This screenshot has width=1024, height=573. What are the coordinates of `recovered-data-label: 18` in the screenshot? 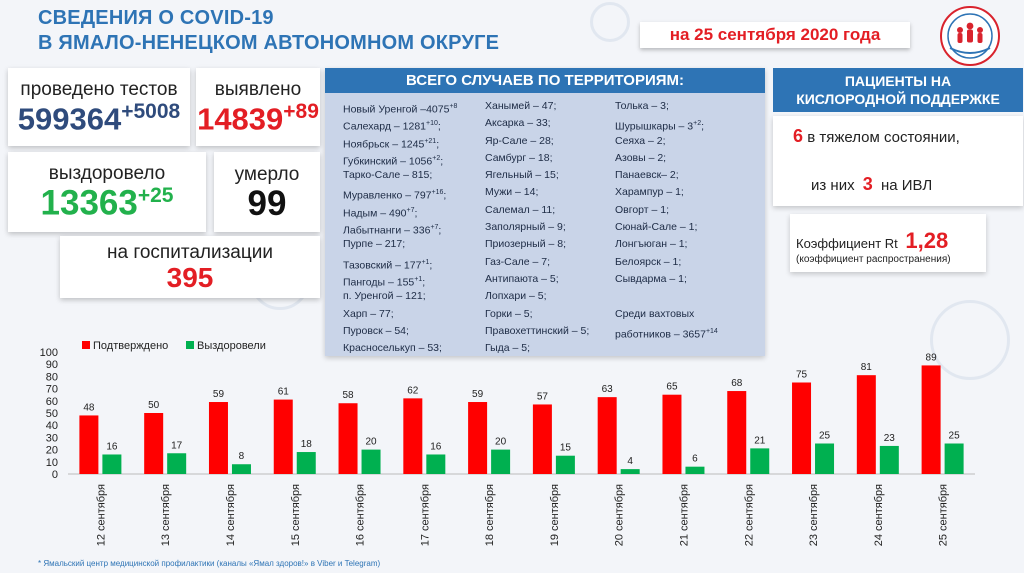 It's located at (307, 444).